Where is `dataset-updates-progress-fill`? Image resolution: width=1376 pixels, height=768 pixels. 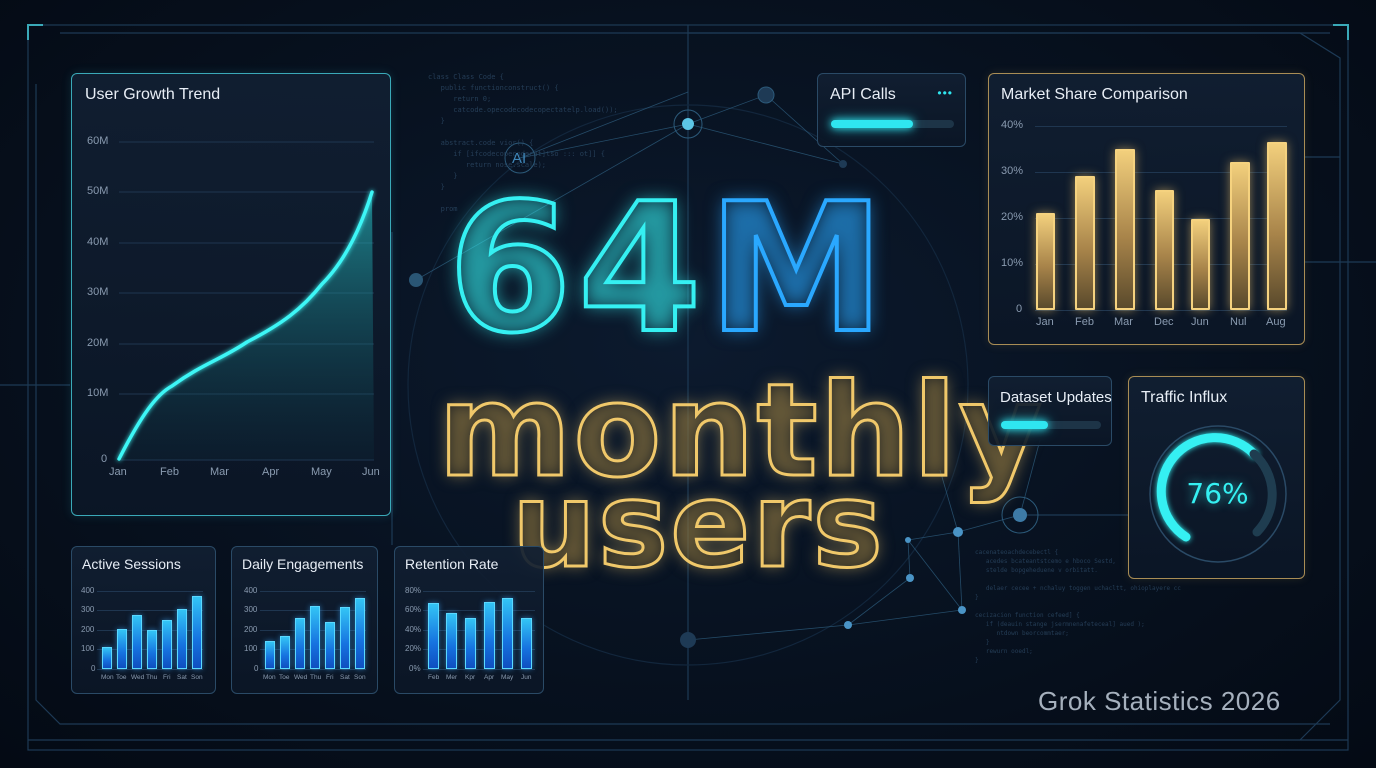
dataset-updates-progress-fill is located at coordinates (1024, 425).